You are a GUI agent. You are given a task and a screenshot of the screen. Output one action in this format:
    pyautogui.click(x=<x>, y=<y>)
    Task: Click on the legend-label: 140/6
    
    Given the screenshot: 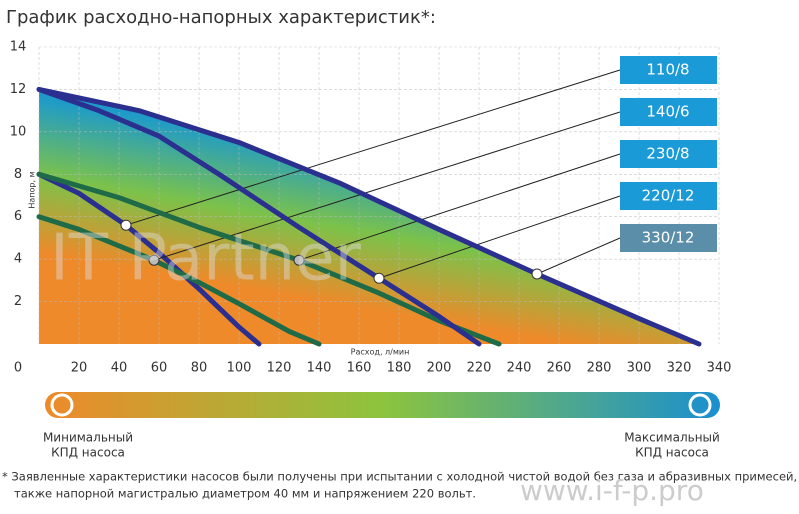 What is the action you would take?
    pyautogui.click(x=667, y=112)
    